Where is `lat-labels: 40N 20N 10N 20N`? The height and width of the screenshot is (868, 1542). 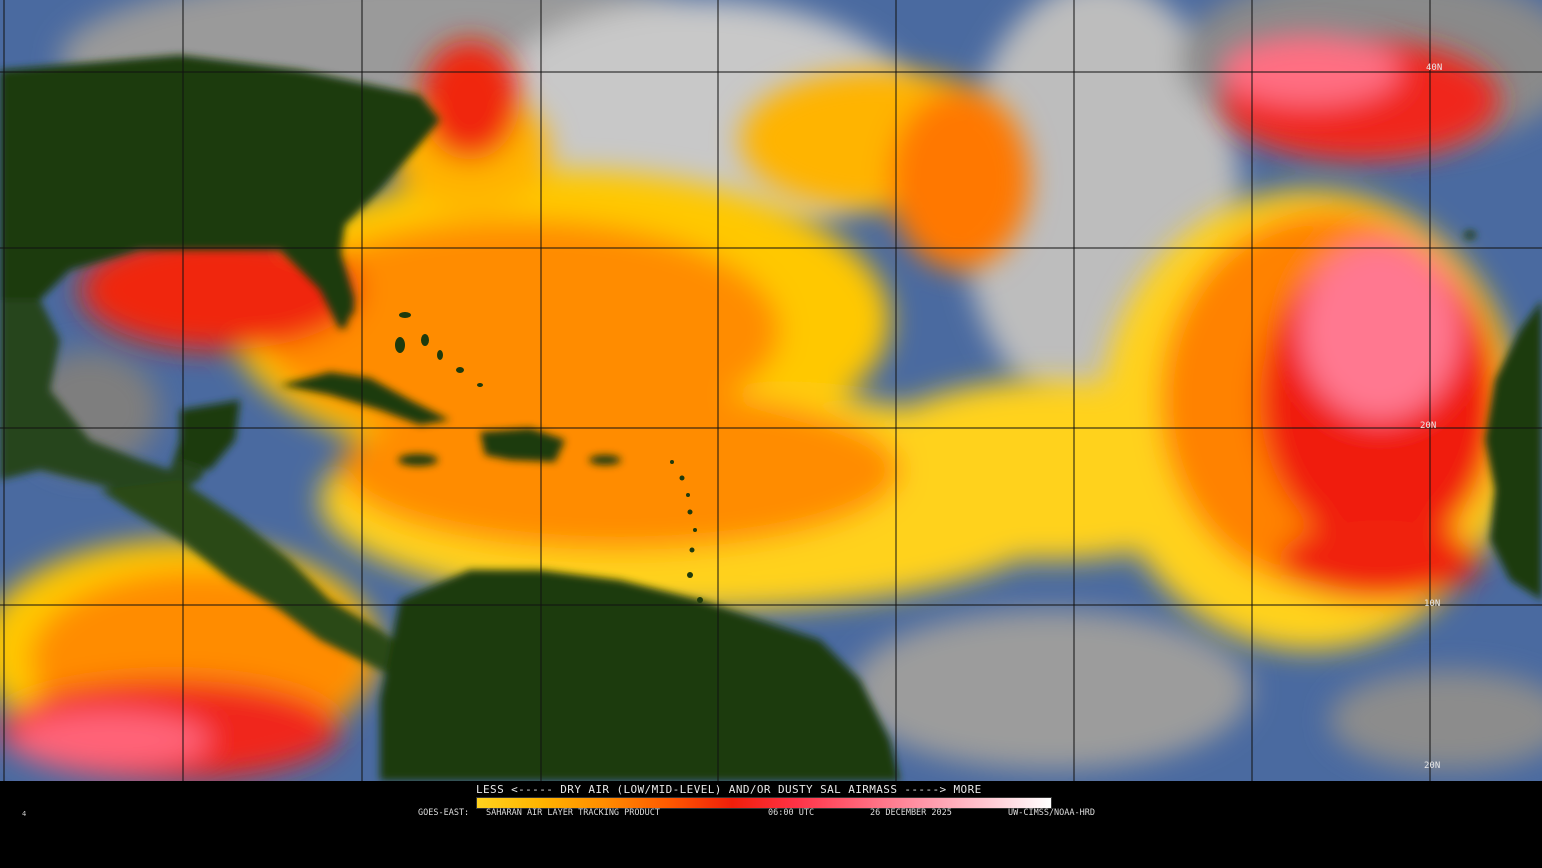
lat-labels: 40N 20N 10N 20N is located at coordinates (1431, 417).